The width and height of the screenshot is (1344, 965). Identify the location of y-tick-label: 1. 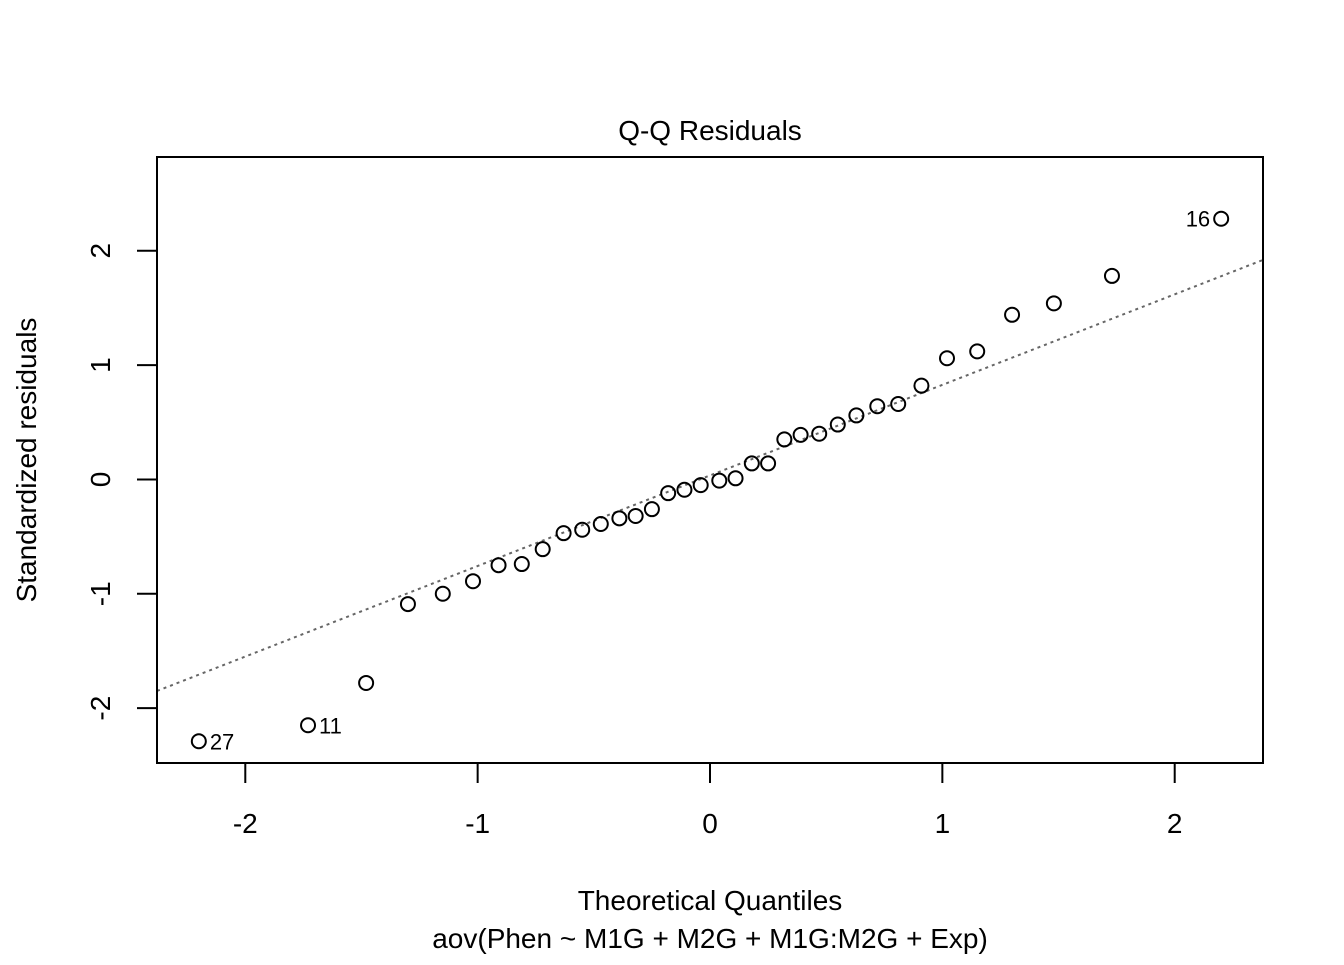
(100, 365).